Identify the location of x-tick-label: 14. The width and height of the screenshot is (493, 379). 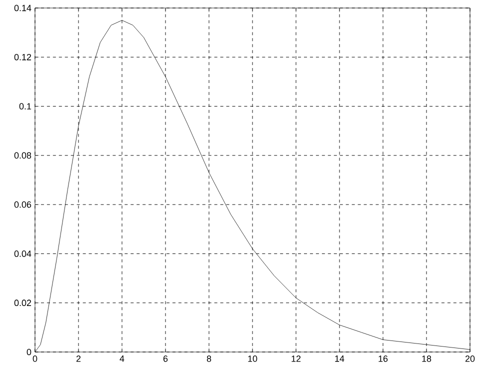
(339, 359).